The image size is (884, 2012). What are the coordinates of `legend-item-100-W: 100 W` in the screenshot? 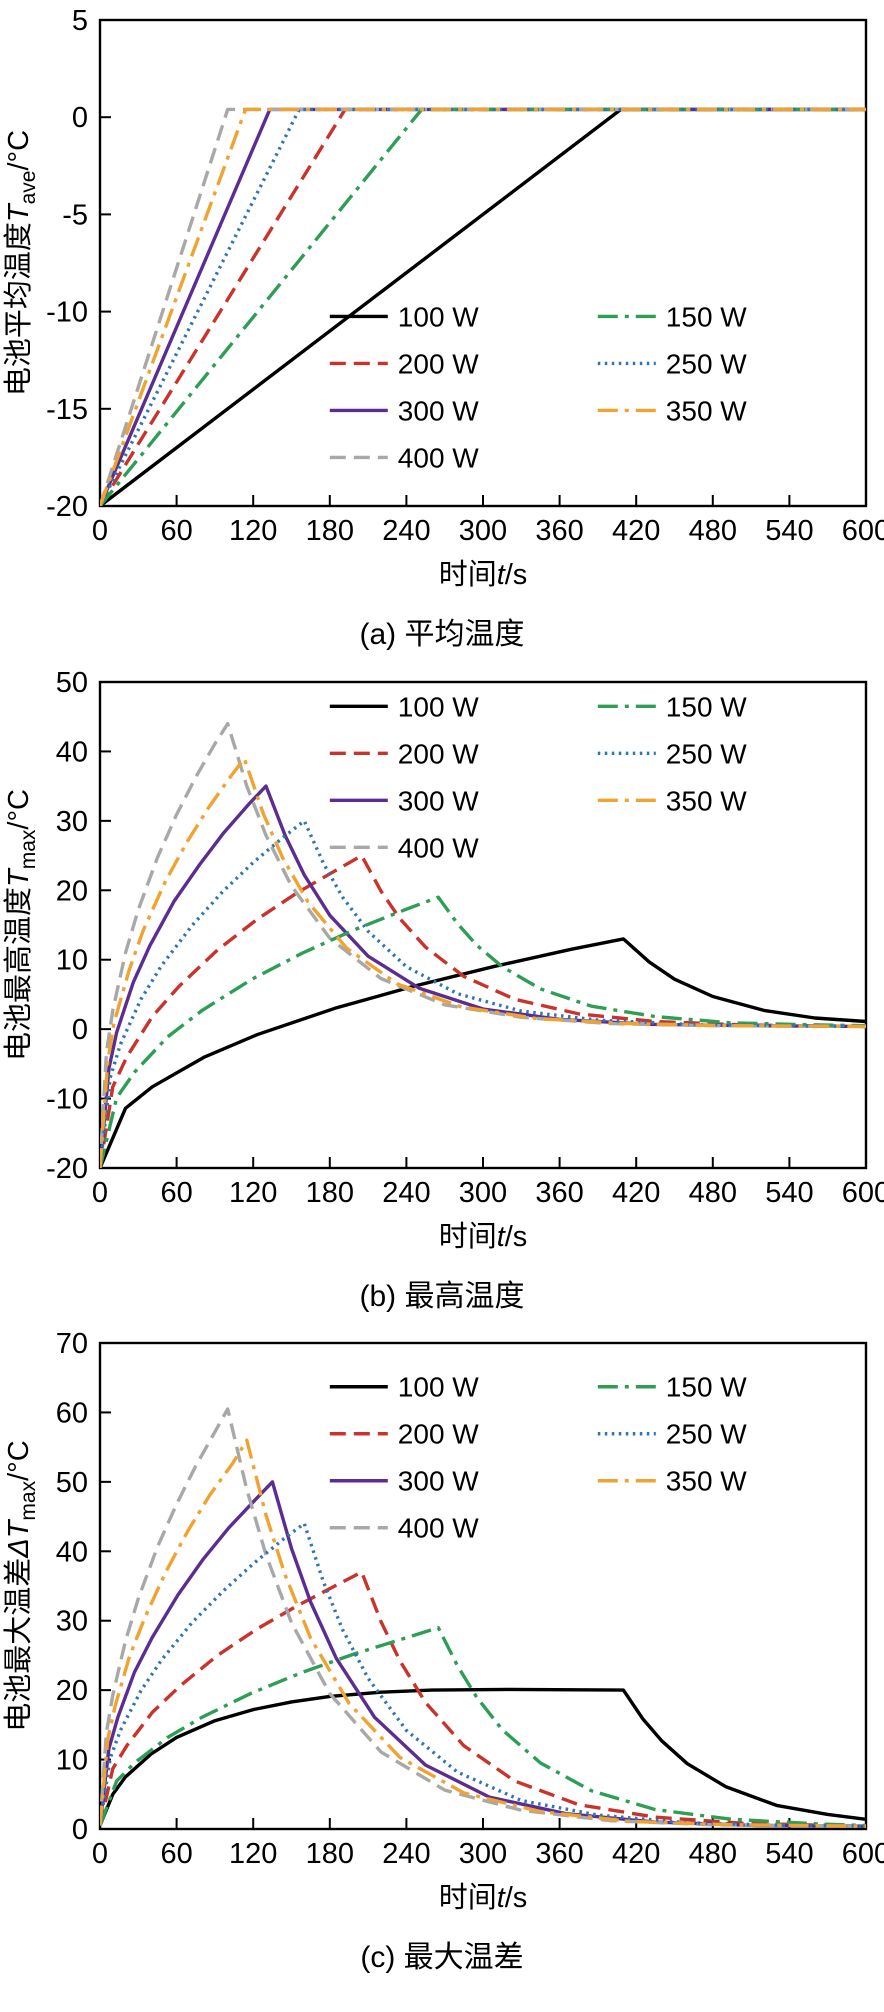 It's located at (404, 316).